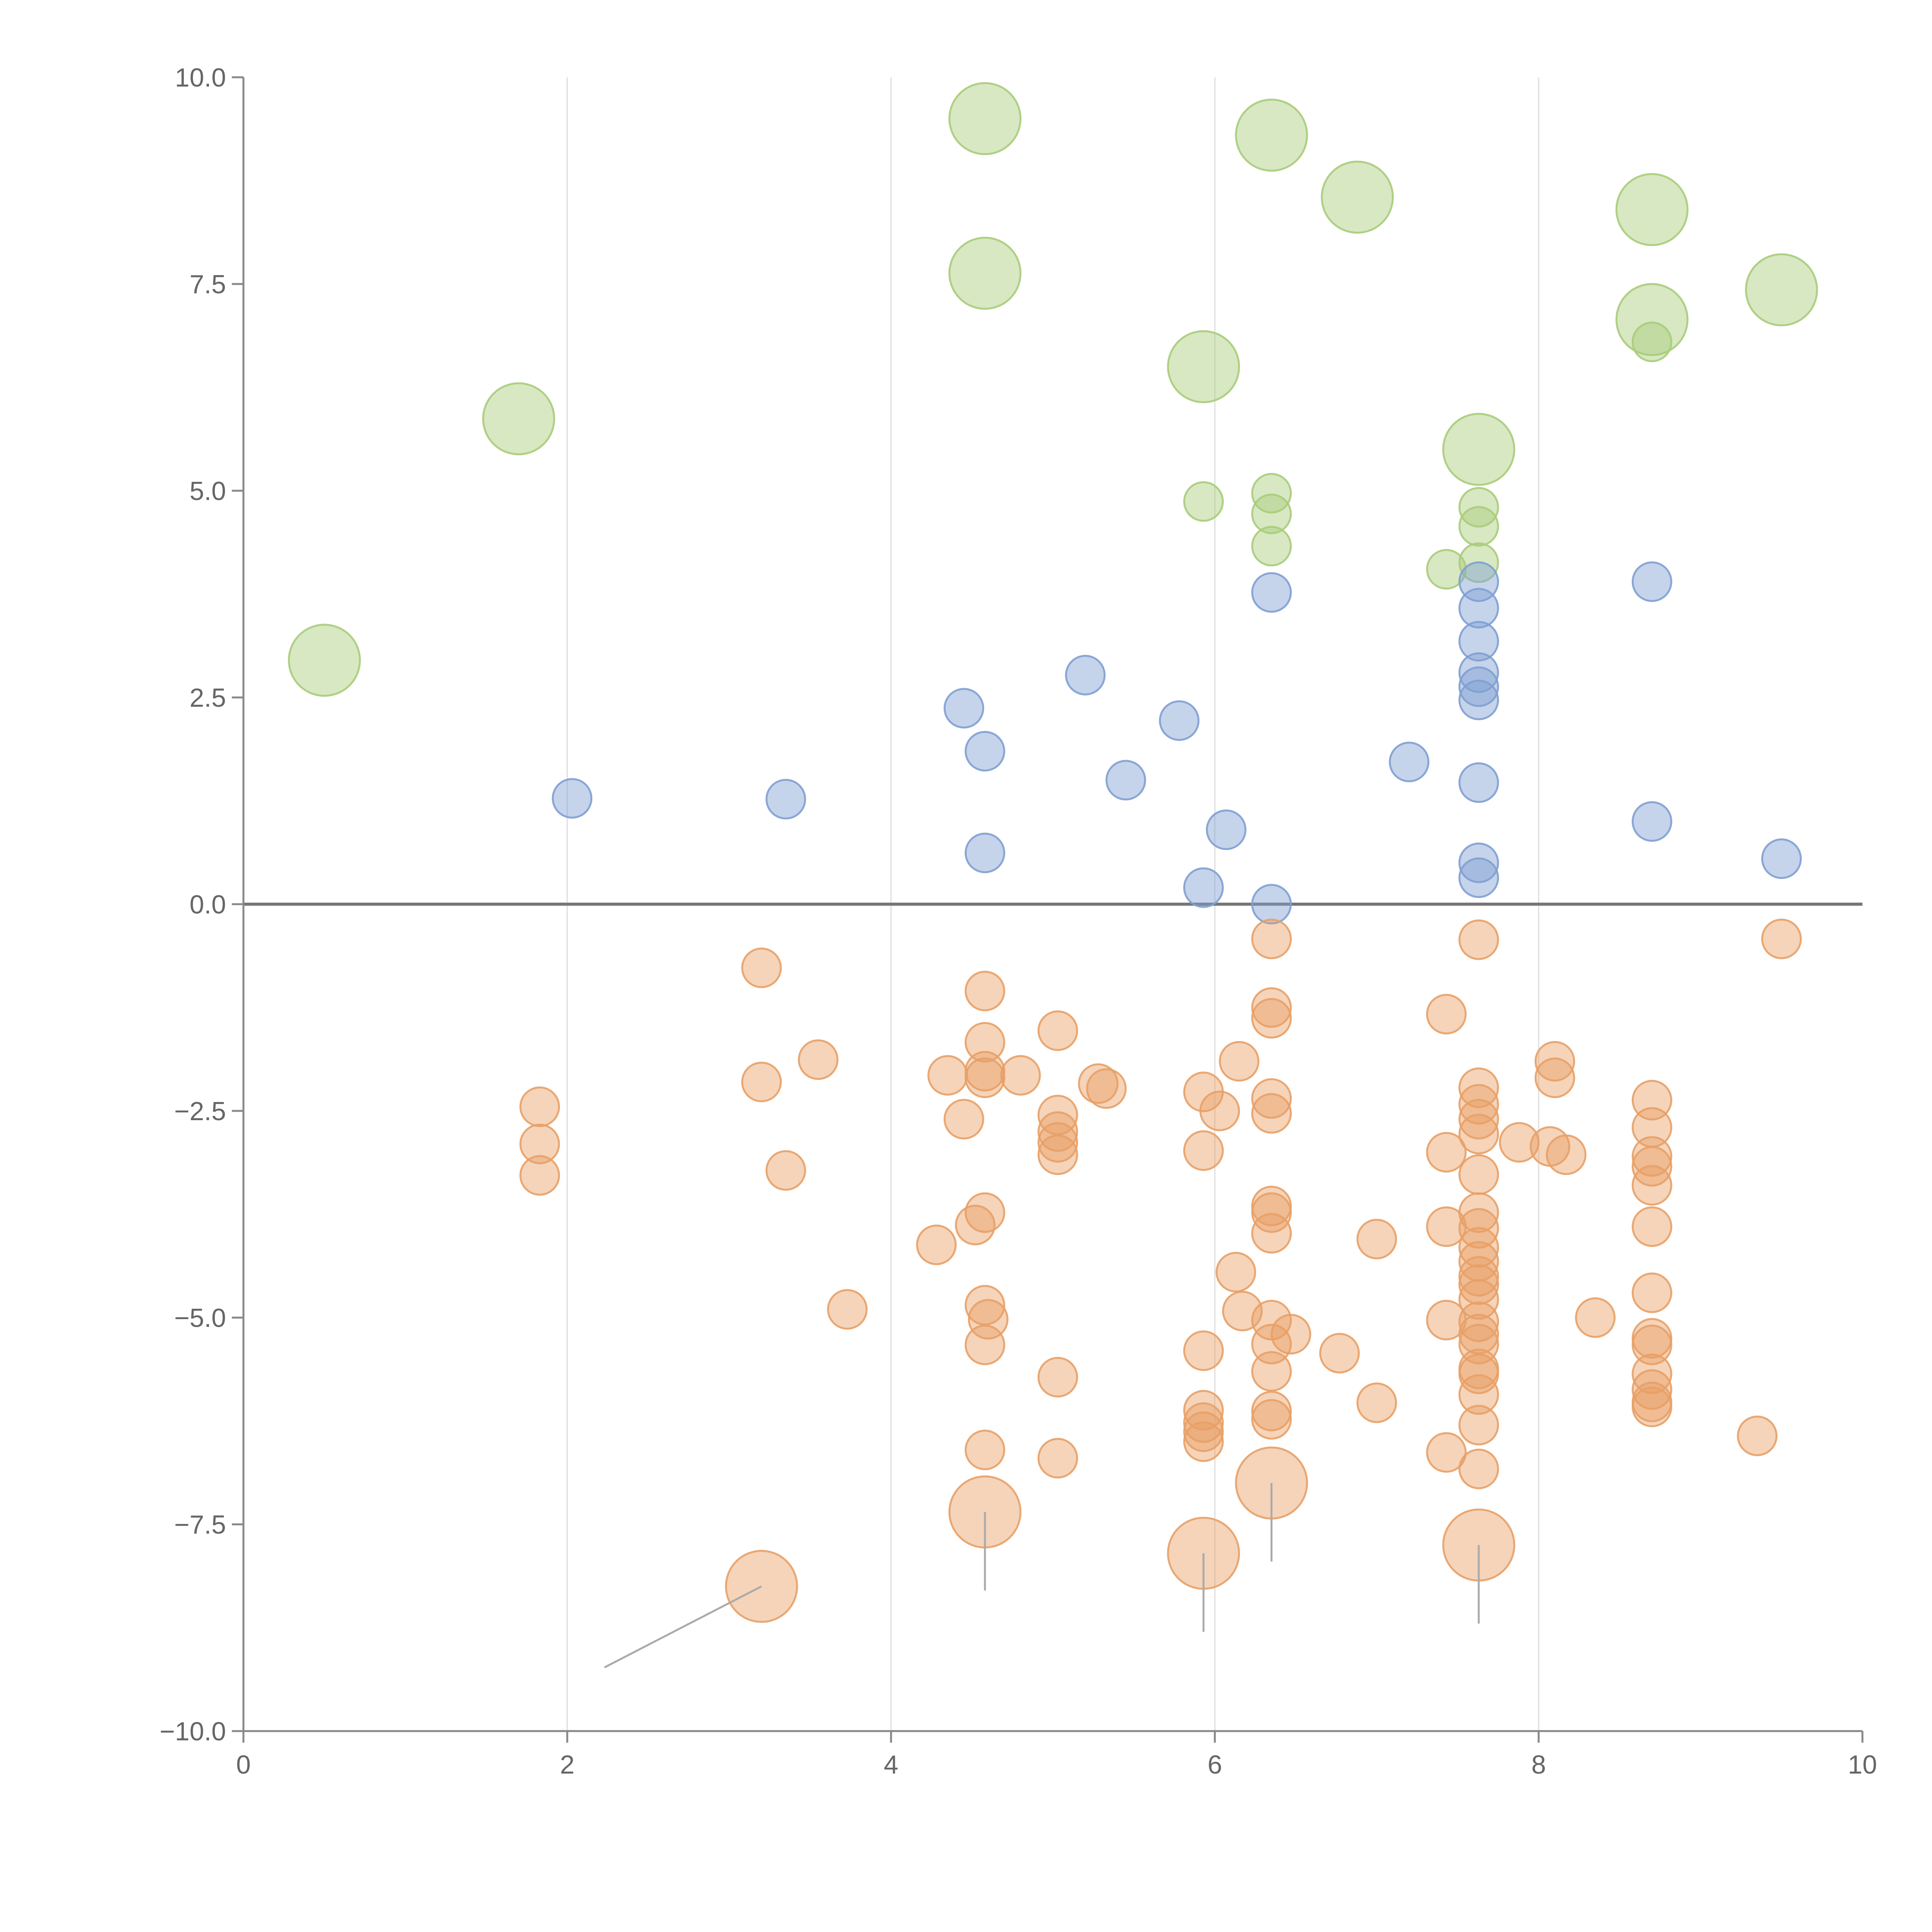  I want to click on leader-line, so click(683, 1627).